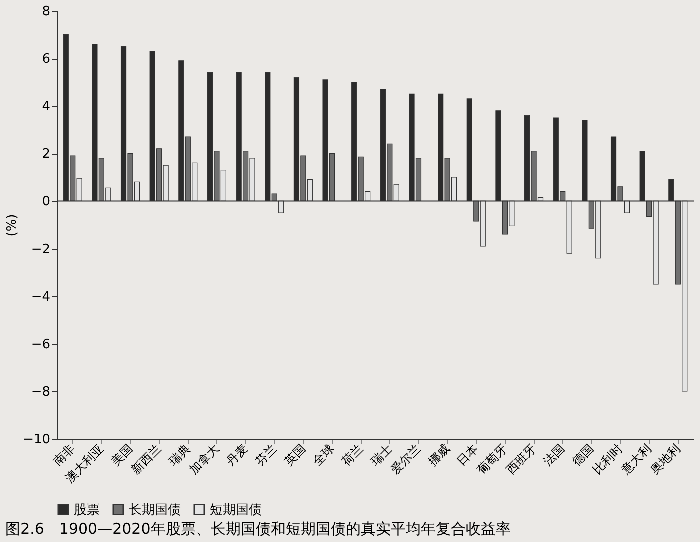  What do you see at coordinates (554, 455) in the screenshot?
I see `x-tick-label: 法国` at bounding box center [554, 455].